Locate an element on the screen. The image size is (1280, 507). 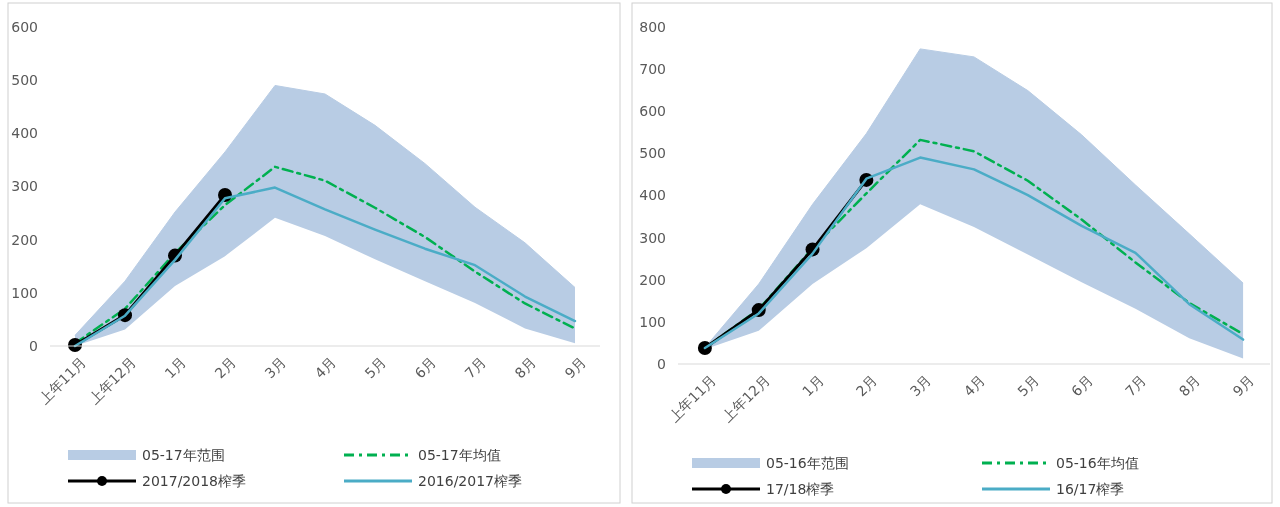
legend-label: 2016/2017榨季 is located at coordinates (470, 480).